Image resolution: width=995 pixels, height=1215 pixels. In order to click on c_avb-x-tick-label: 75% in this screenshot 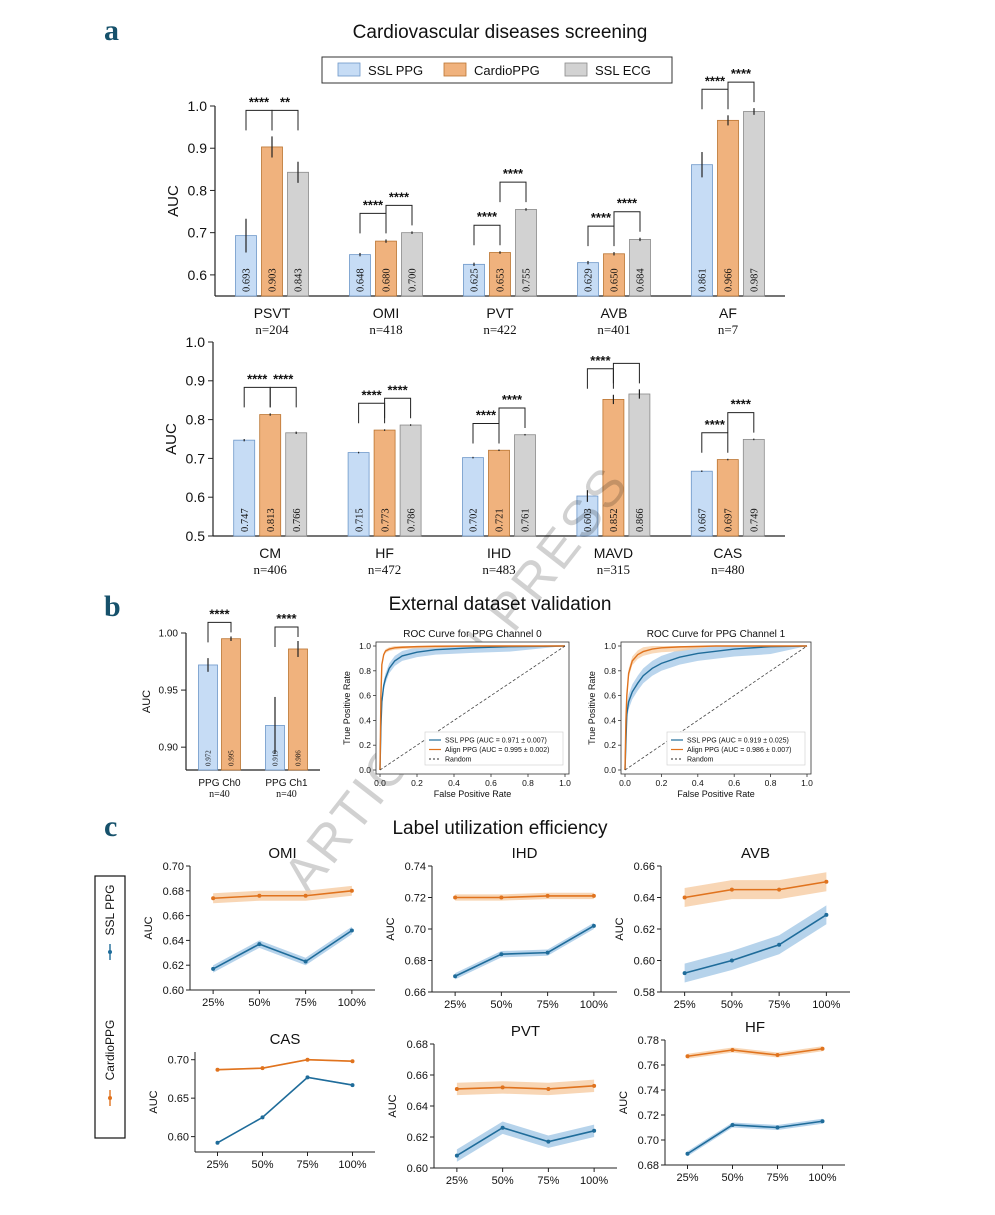, I will do `click(779, 1005)`.